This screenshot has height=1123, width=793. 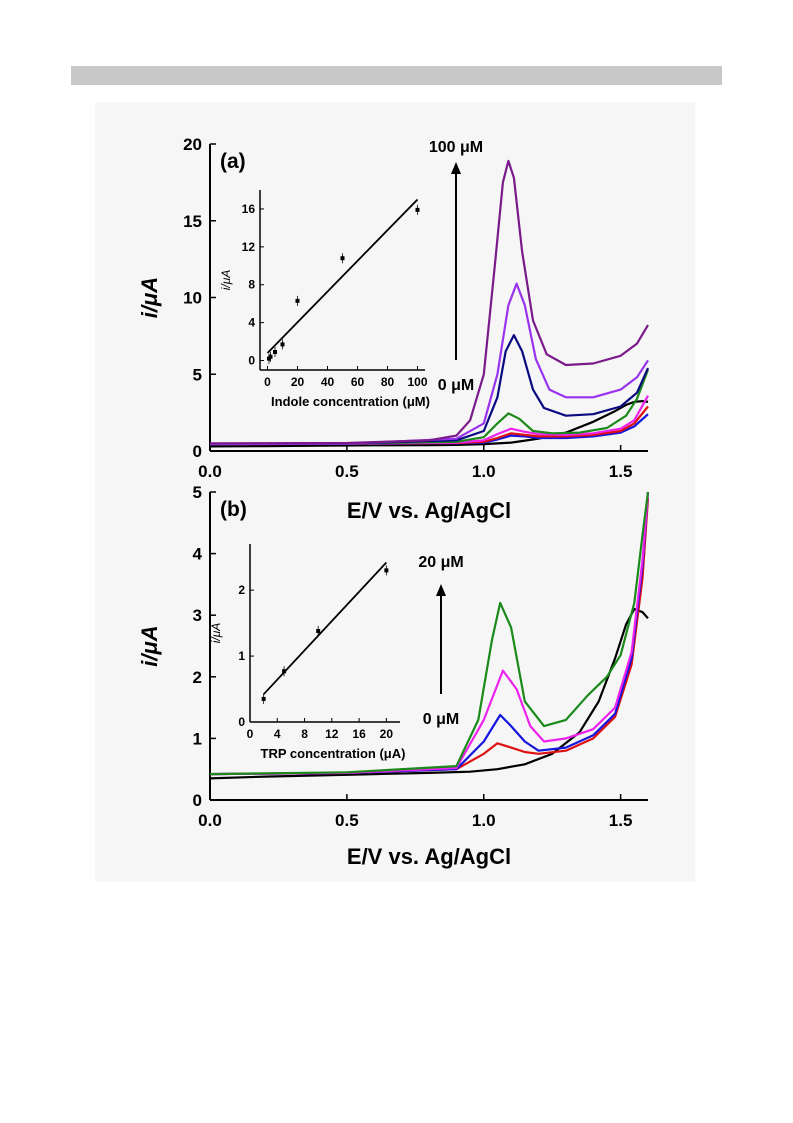 What do you see at coordinates (332, 734) in the screenshot?
I see `inset-x-tick-label: 12` at bounding box center [332, 734].